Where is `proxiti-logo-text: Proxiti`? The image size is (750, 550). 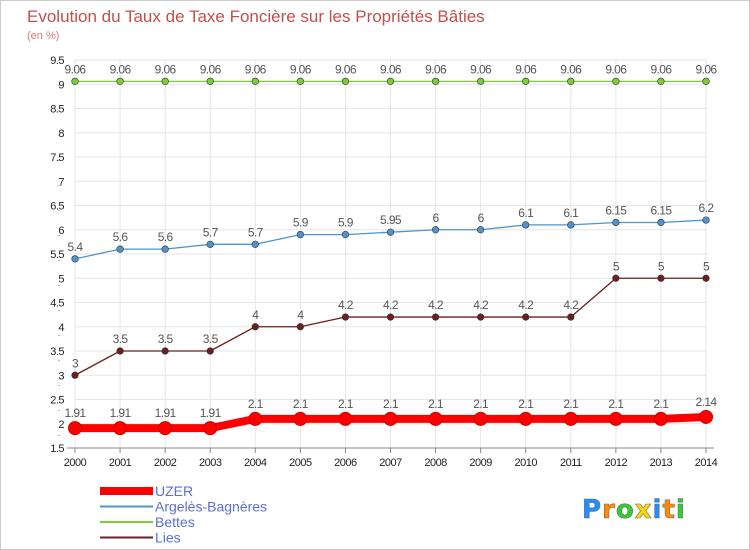 proxiti-logo-text: Proxiti is located at coordinates (634, 510).